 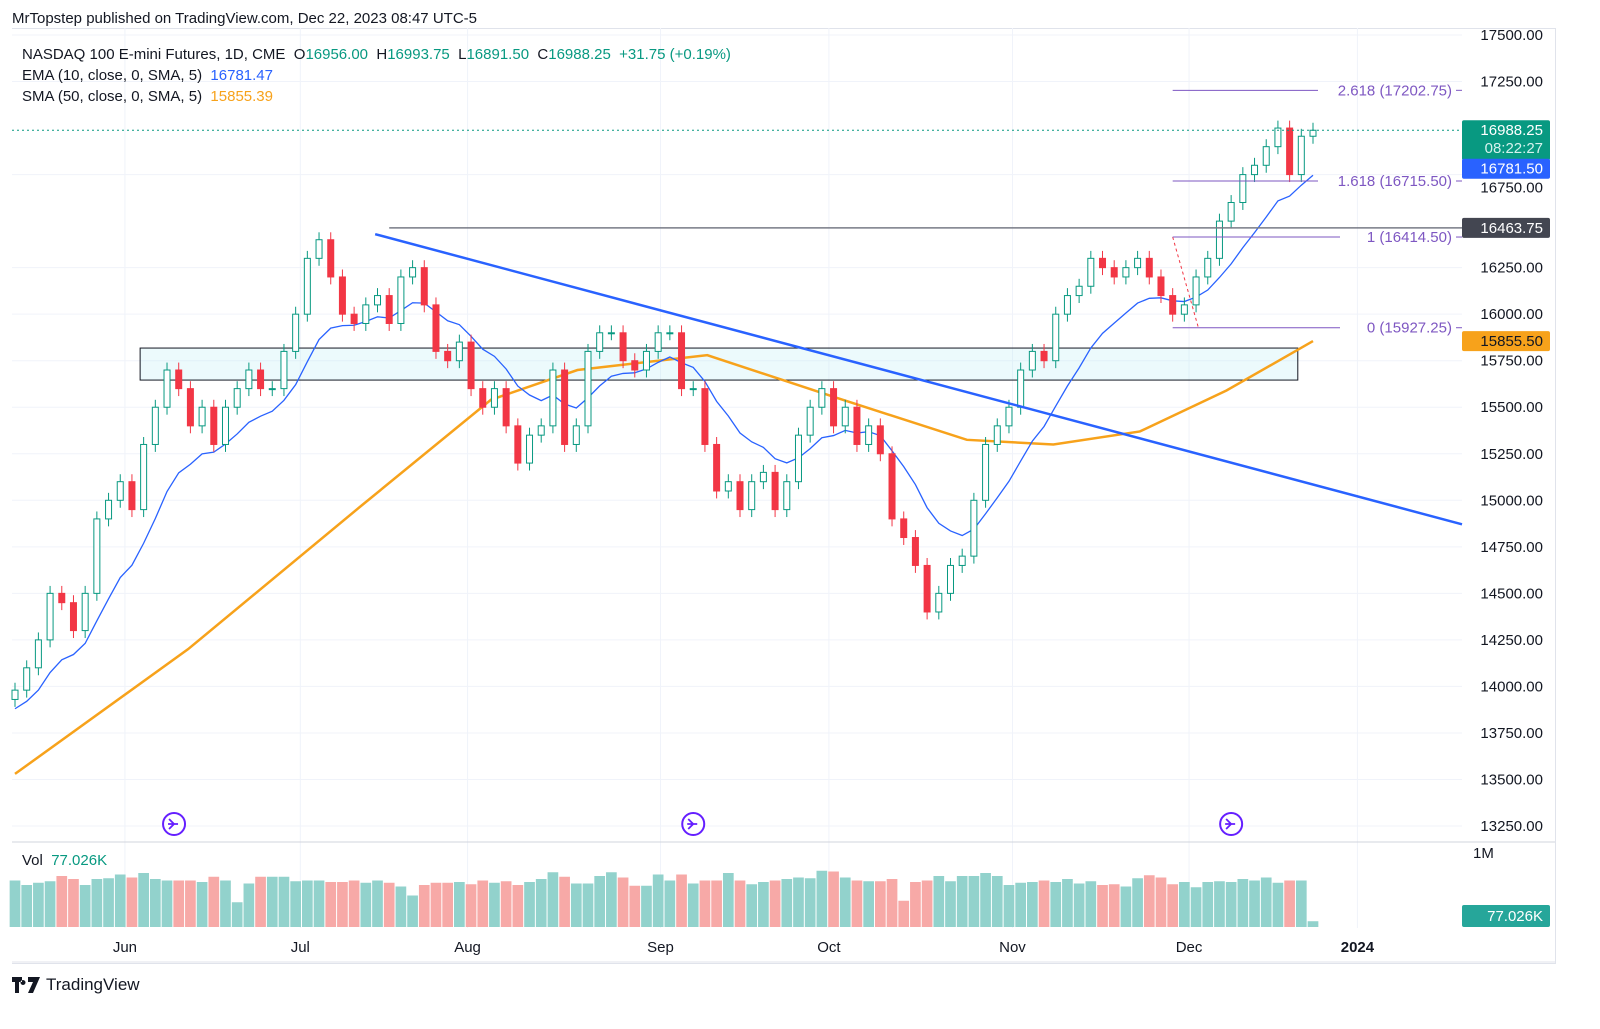 What do you see at coordinates (1511, 82) in the screenshot?
I see `y-axis-tick: 17250.00` at bounding box center [1511, 82].